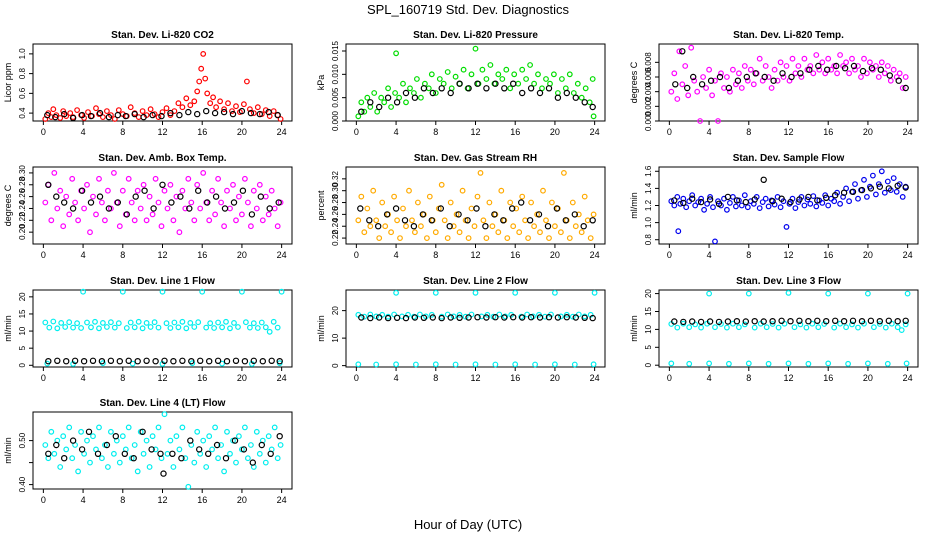 This screenshot has width=936, height=540. I want to click on y-tick-label: 0.30, so click(22, 173).